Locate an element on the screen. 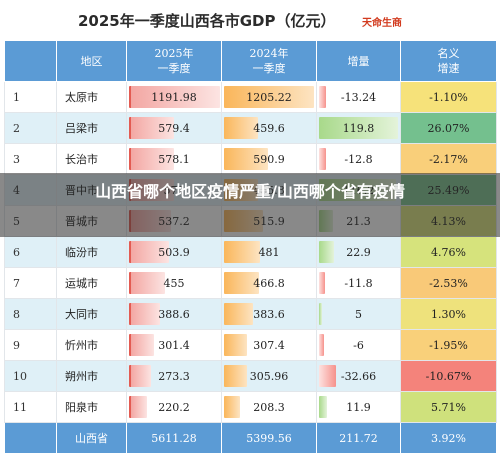  total-growth: 3.92% is located at coordinates (448, 438).